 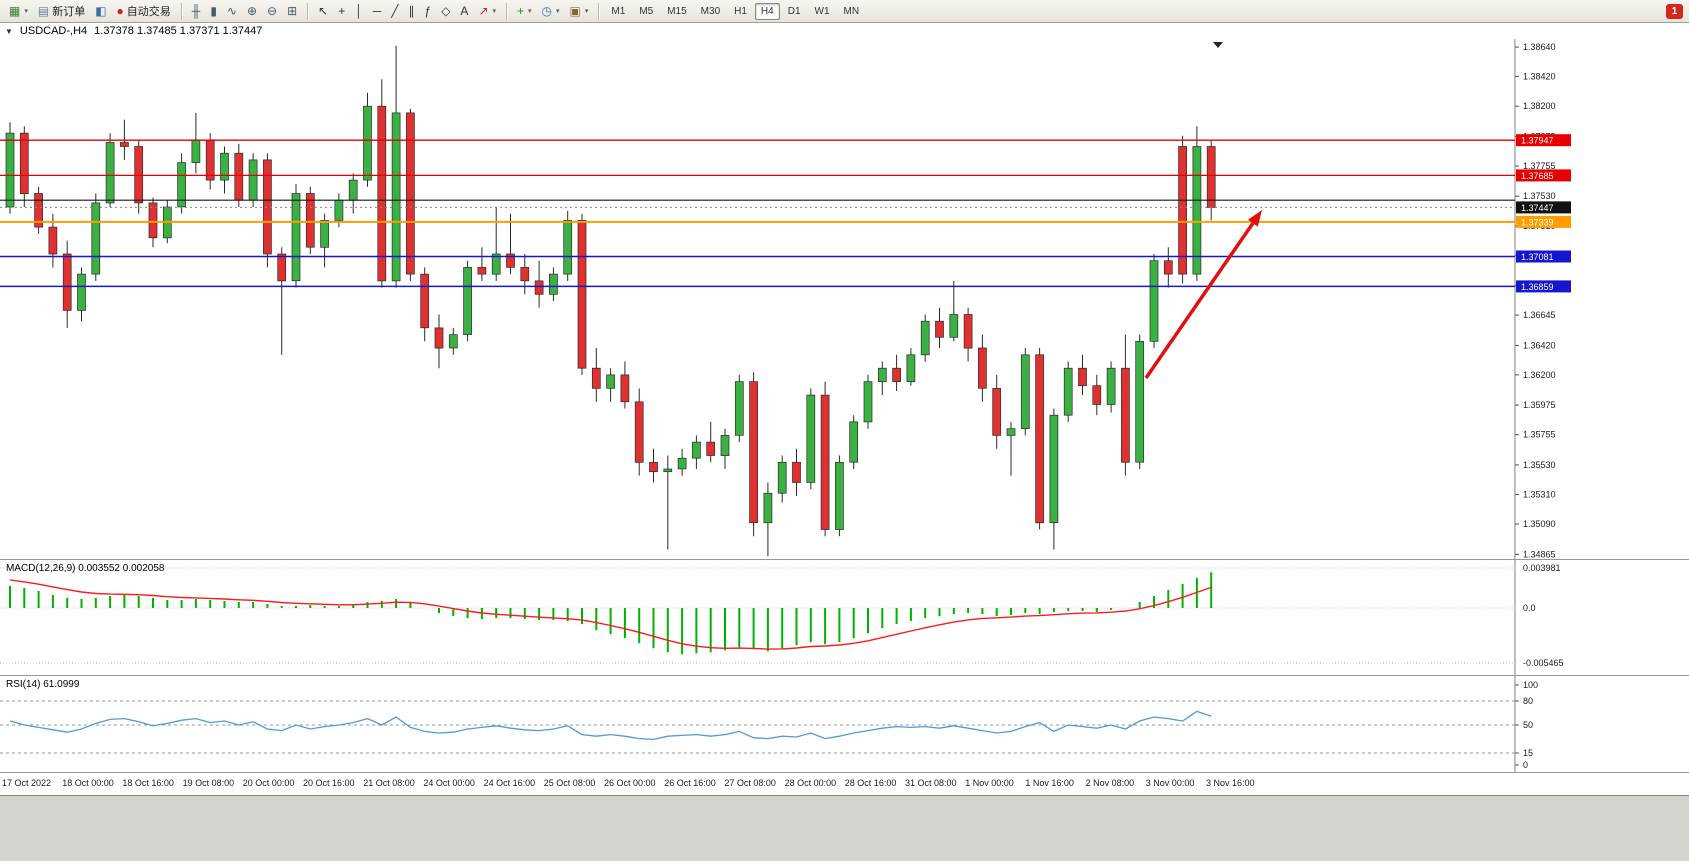 What do you see at coordinates (272, 11) in the screenshot?
I see `zoom-out-button: ⊖` at bounding box center [272, 11].